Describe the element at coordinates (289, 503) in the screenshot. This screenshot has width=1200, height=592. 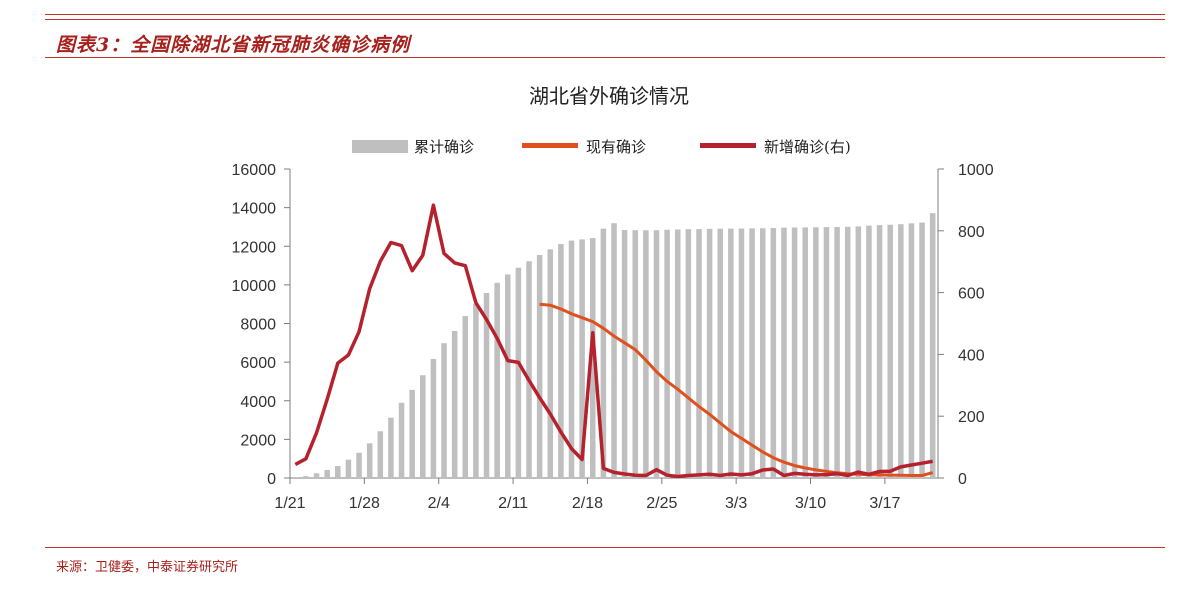
I see `x-tick-label: 1/21` at that location.